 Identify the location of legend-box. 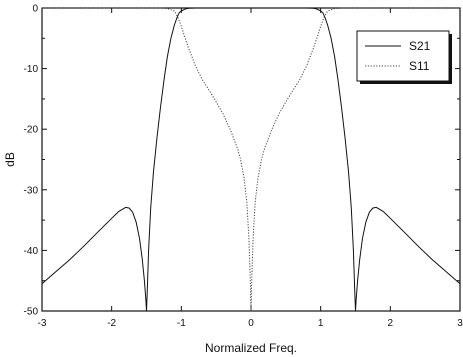
(403, 56).